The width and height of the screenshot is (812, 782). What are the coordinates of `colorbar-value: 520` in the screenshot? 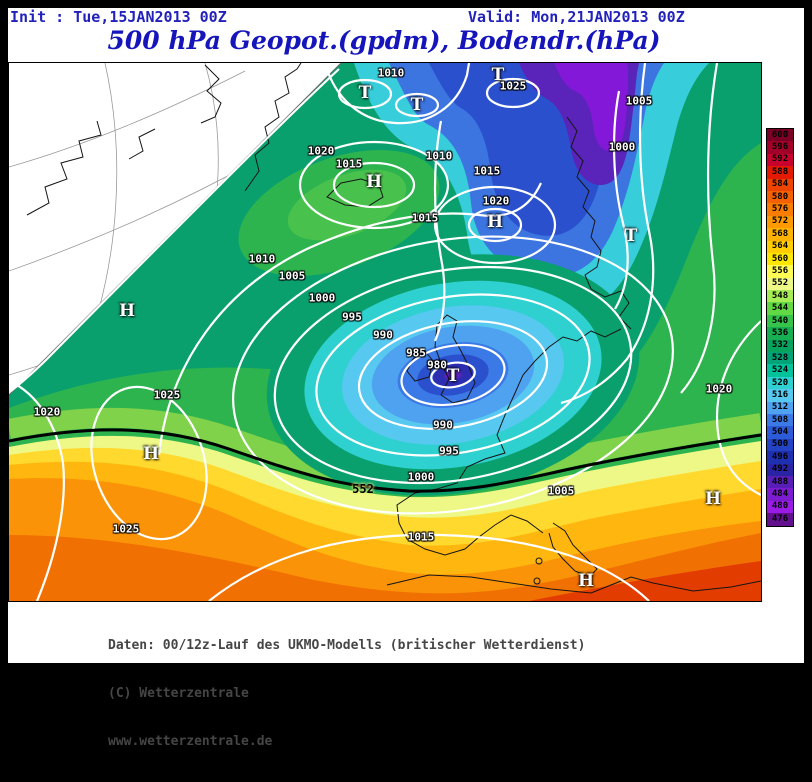 It's located at (780, 382).